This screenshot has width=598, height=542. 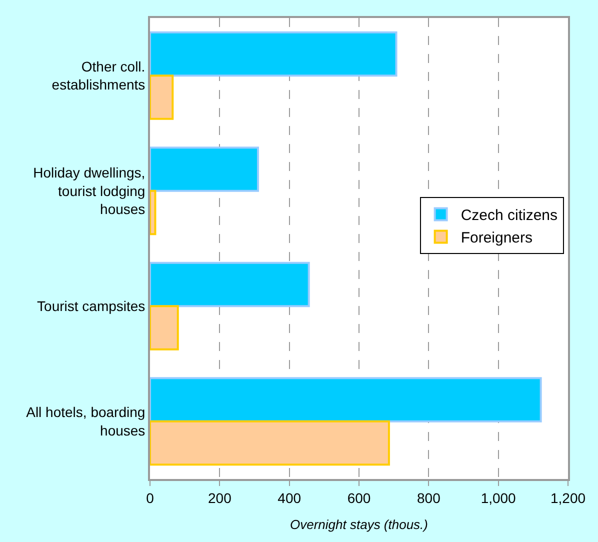 What do you see at coordinates (91, 306) in the screenshot?
I see `y-tick-label: Tourist campsites` at bounding box center [91, 306].